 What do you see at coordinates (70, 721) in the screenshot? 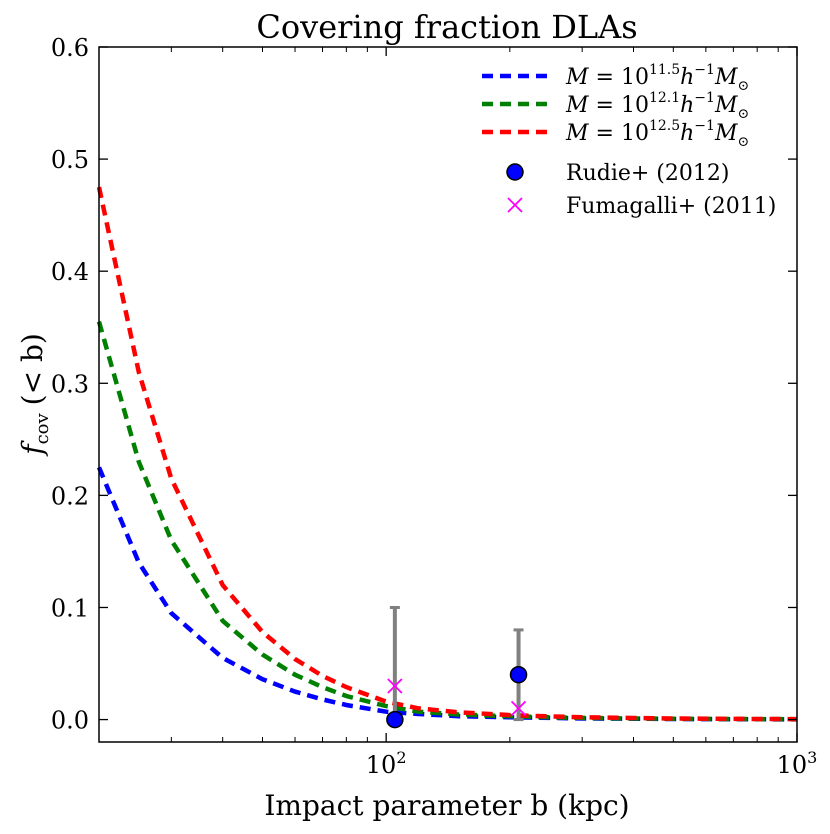
I see `y-tick-label: 0.0` at bounding box center [70, 721].